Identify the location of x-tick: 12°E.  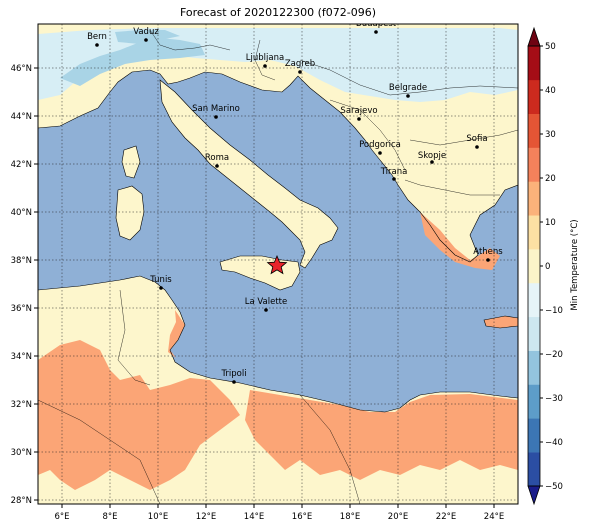
(206, 513).